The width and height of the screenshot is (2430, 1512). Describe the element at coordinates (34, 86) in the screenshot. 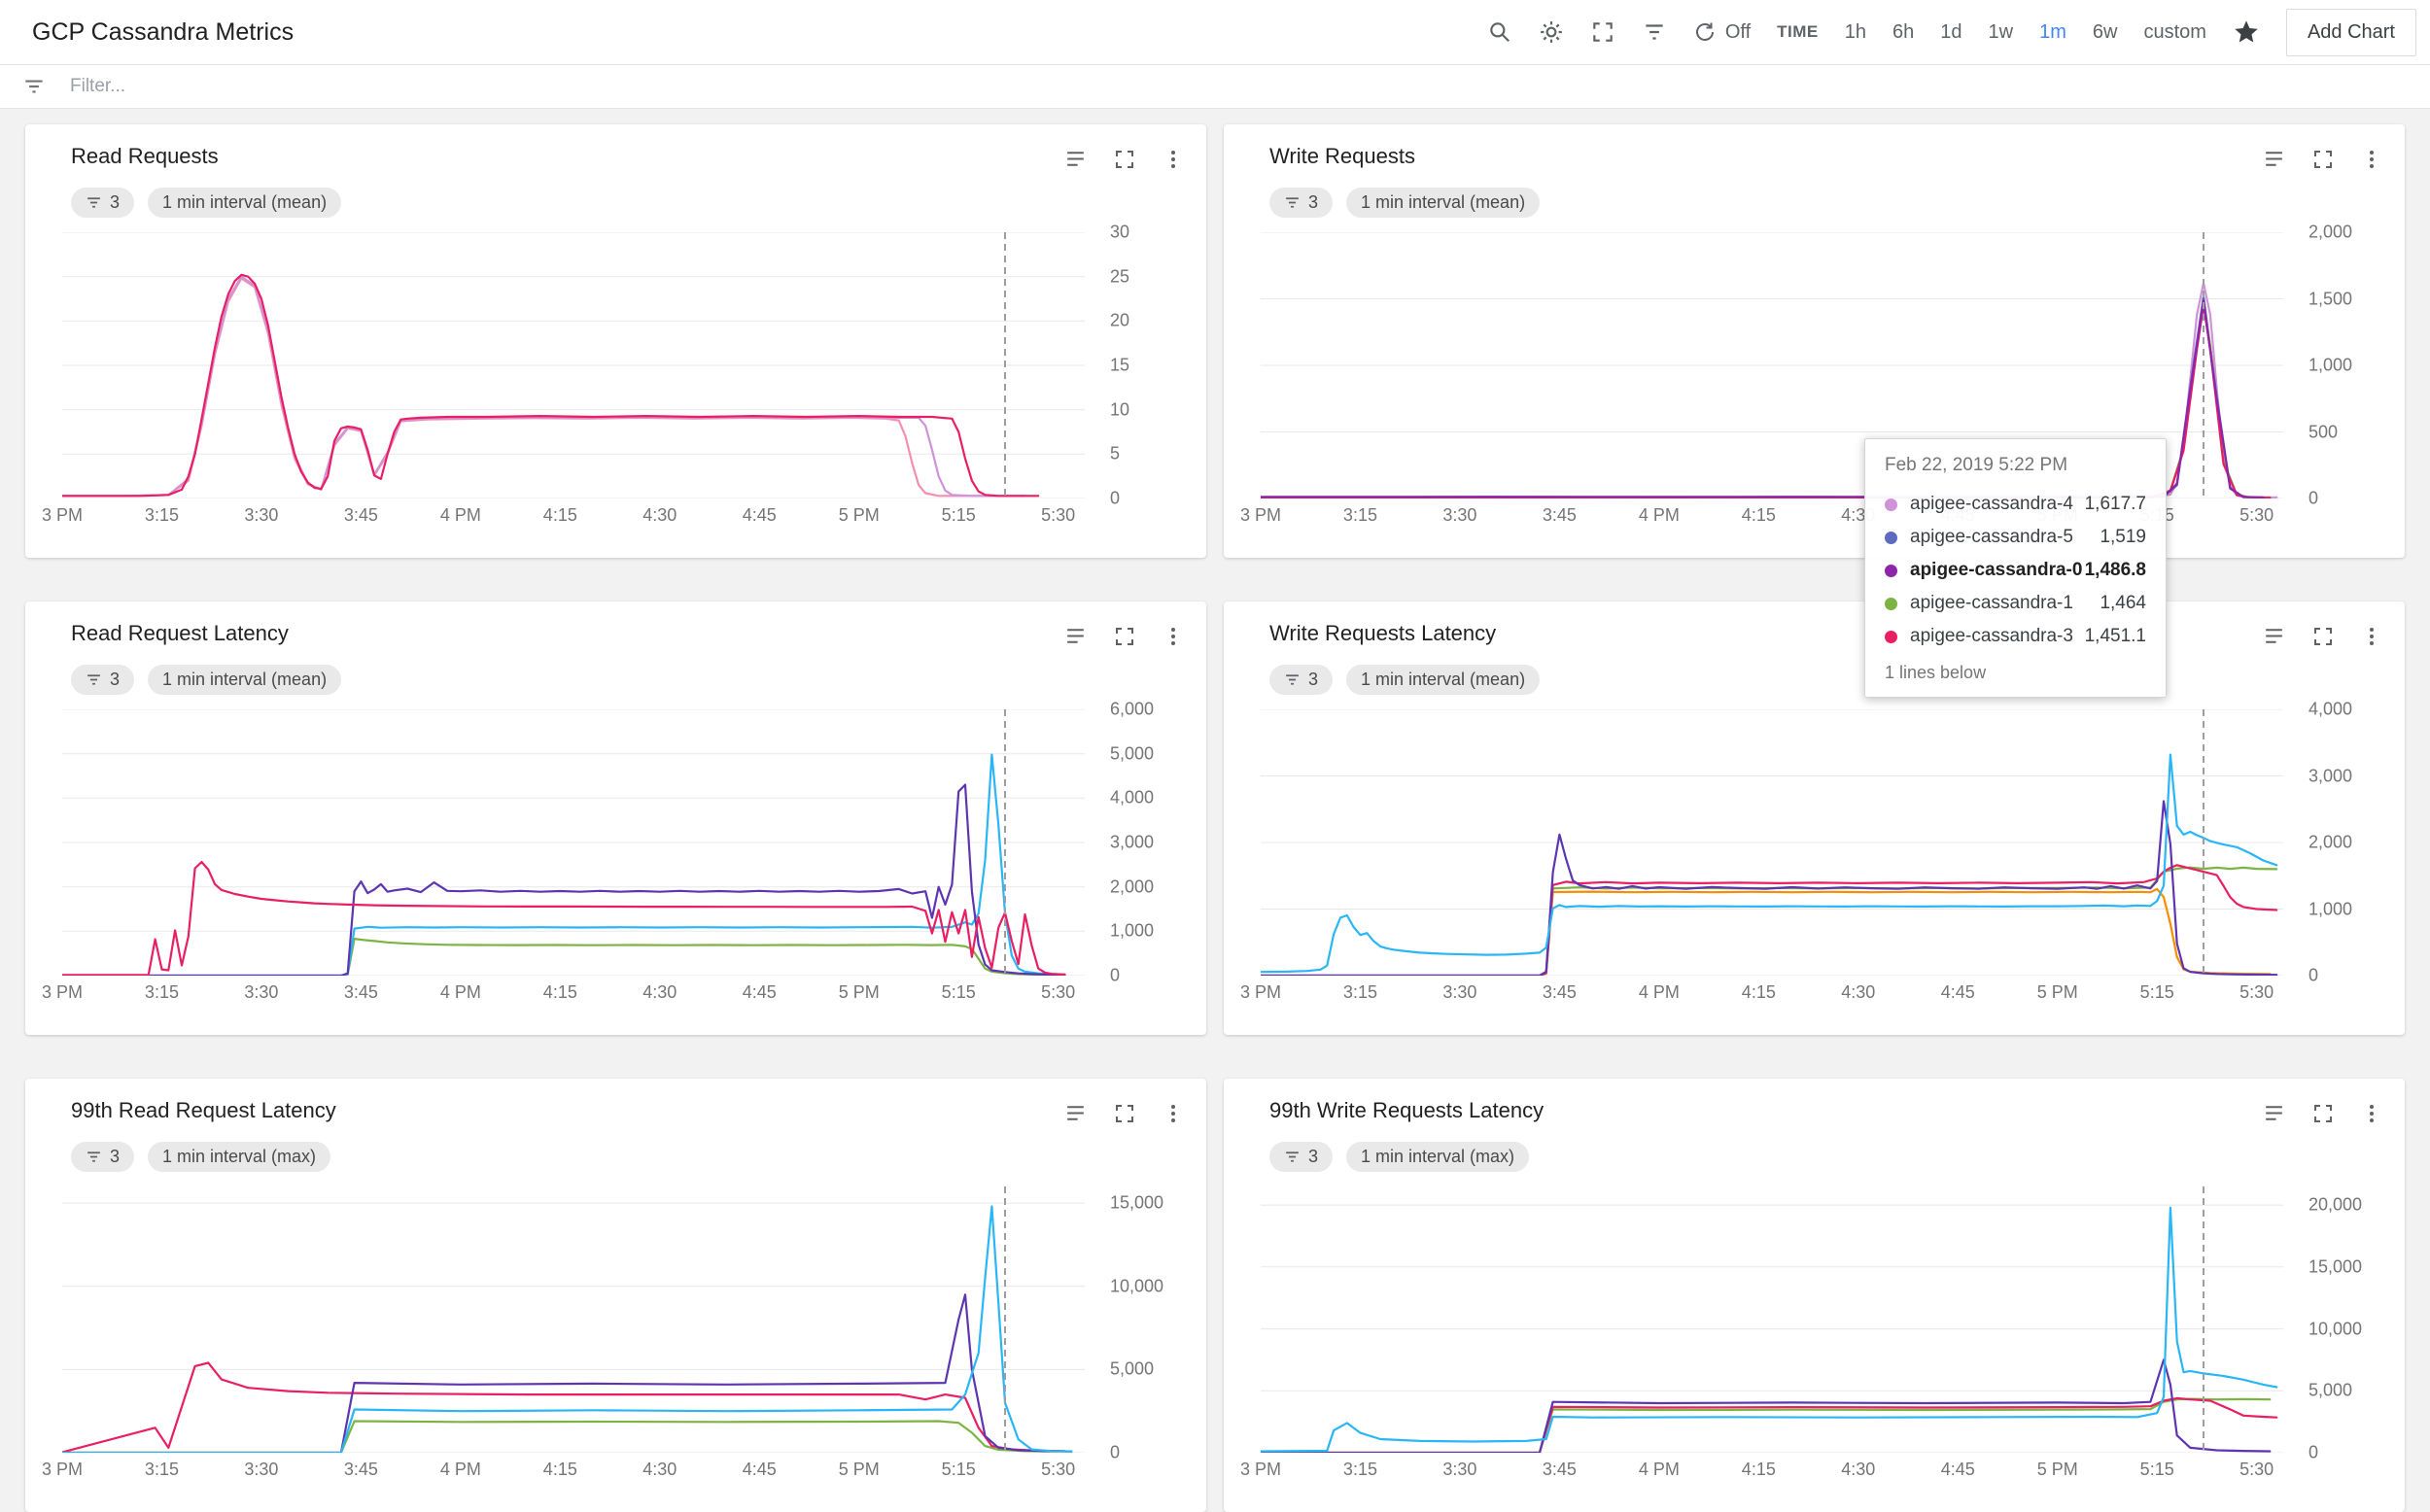

I see `filter-icon` at that location.